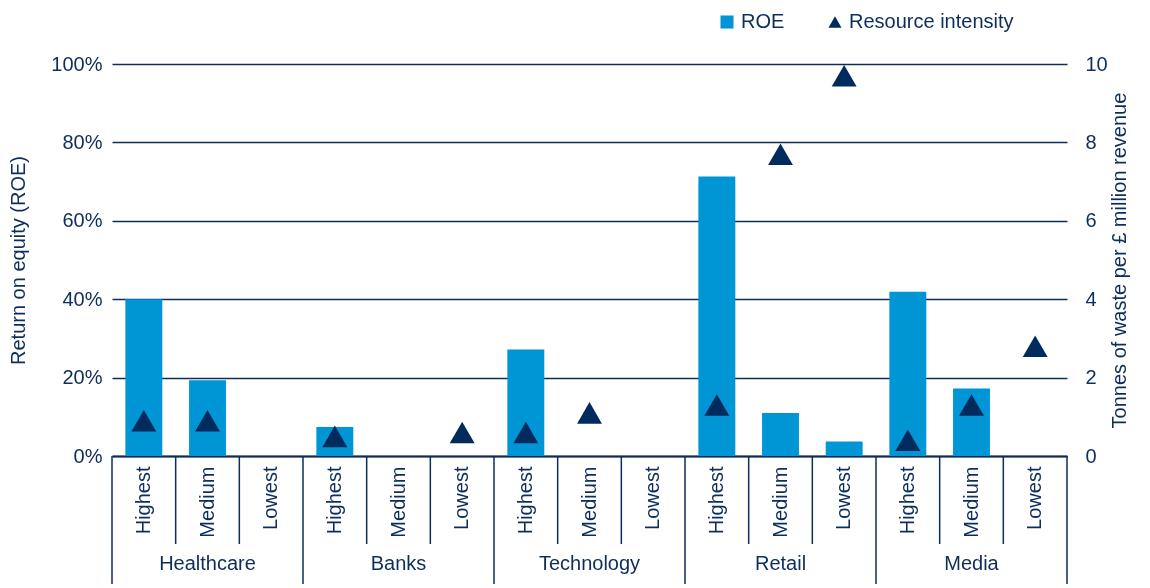  What do you see at coordinates (1091, 377) in the screenshot?
I see `y2-tick-label: 2` at bounding box center [1091, 377].